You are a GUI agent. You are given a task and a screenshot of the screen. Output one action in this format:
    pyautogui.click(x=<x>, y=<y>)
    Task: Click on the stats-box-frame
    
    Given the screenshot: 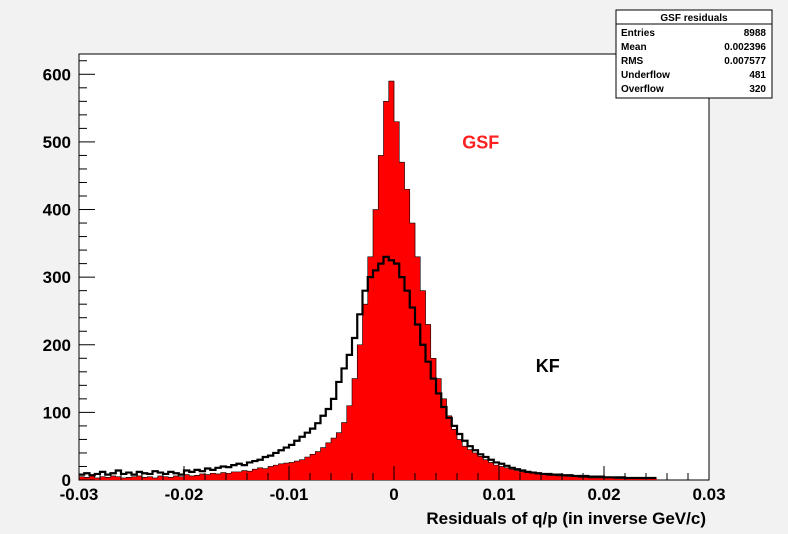 What is the action you would take?
    pyautogui.click(x=694, y=54)
    